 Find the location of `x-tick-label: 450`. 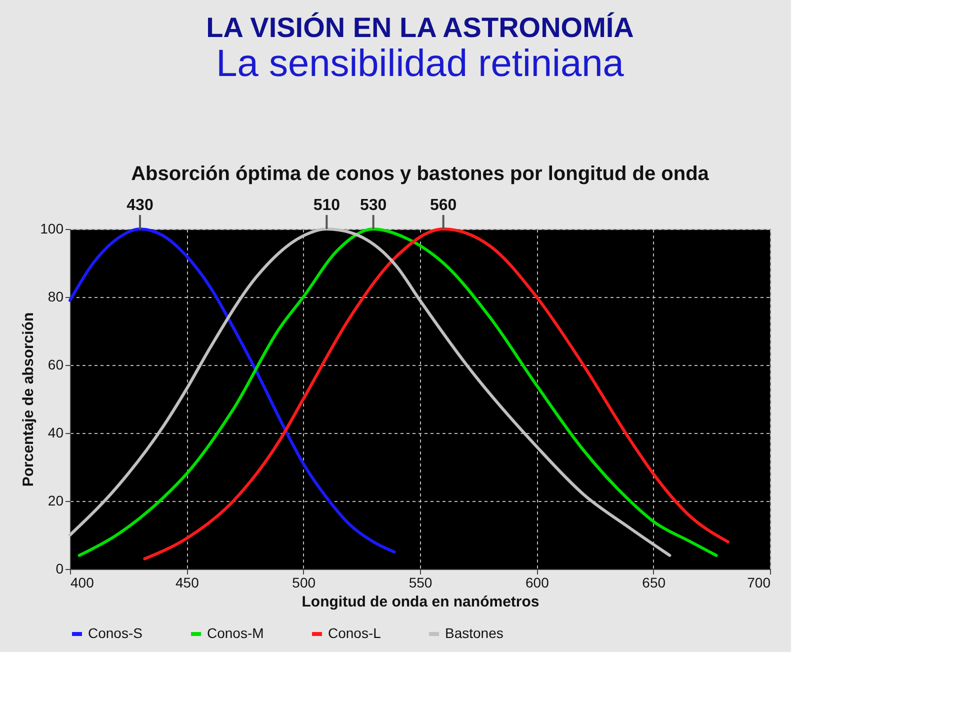

x-tick-label: 450 is located at coordinates (187, 582).